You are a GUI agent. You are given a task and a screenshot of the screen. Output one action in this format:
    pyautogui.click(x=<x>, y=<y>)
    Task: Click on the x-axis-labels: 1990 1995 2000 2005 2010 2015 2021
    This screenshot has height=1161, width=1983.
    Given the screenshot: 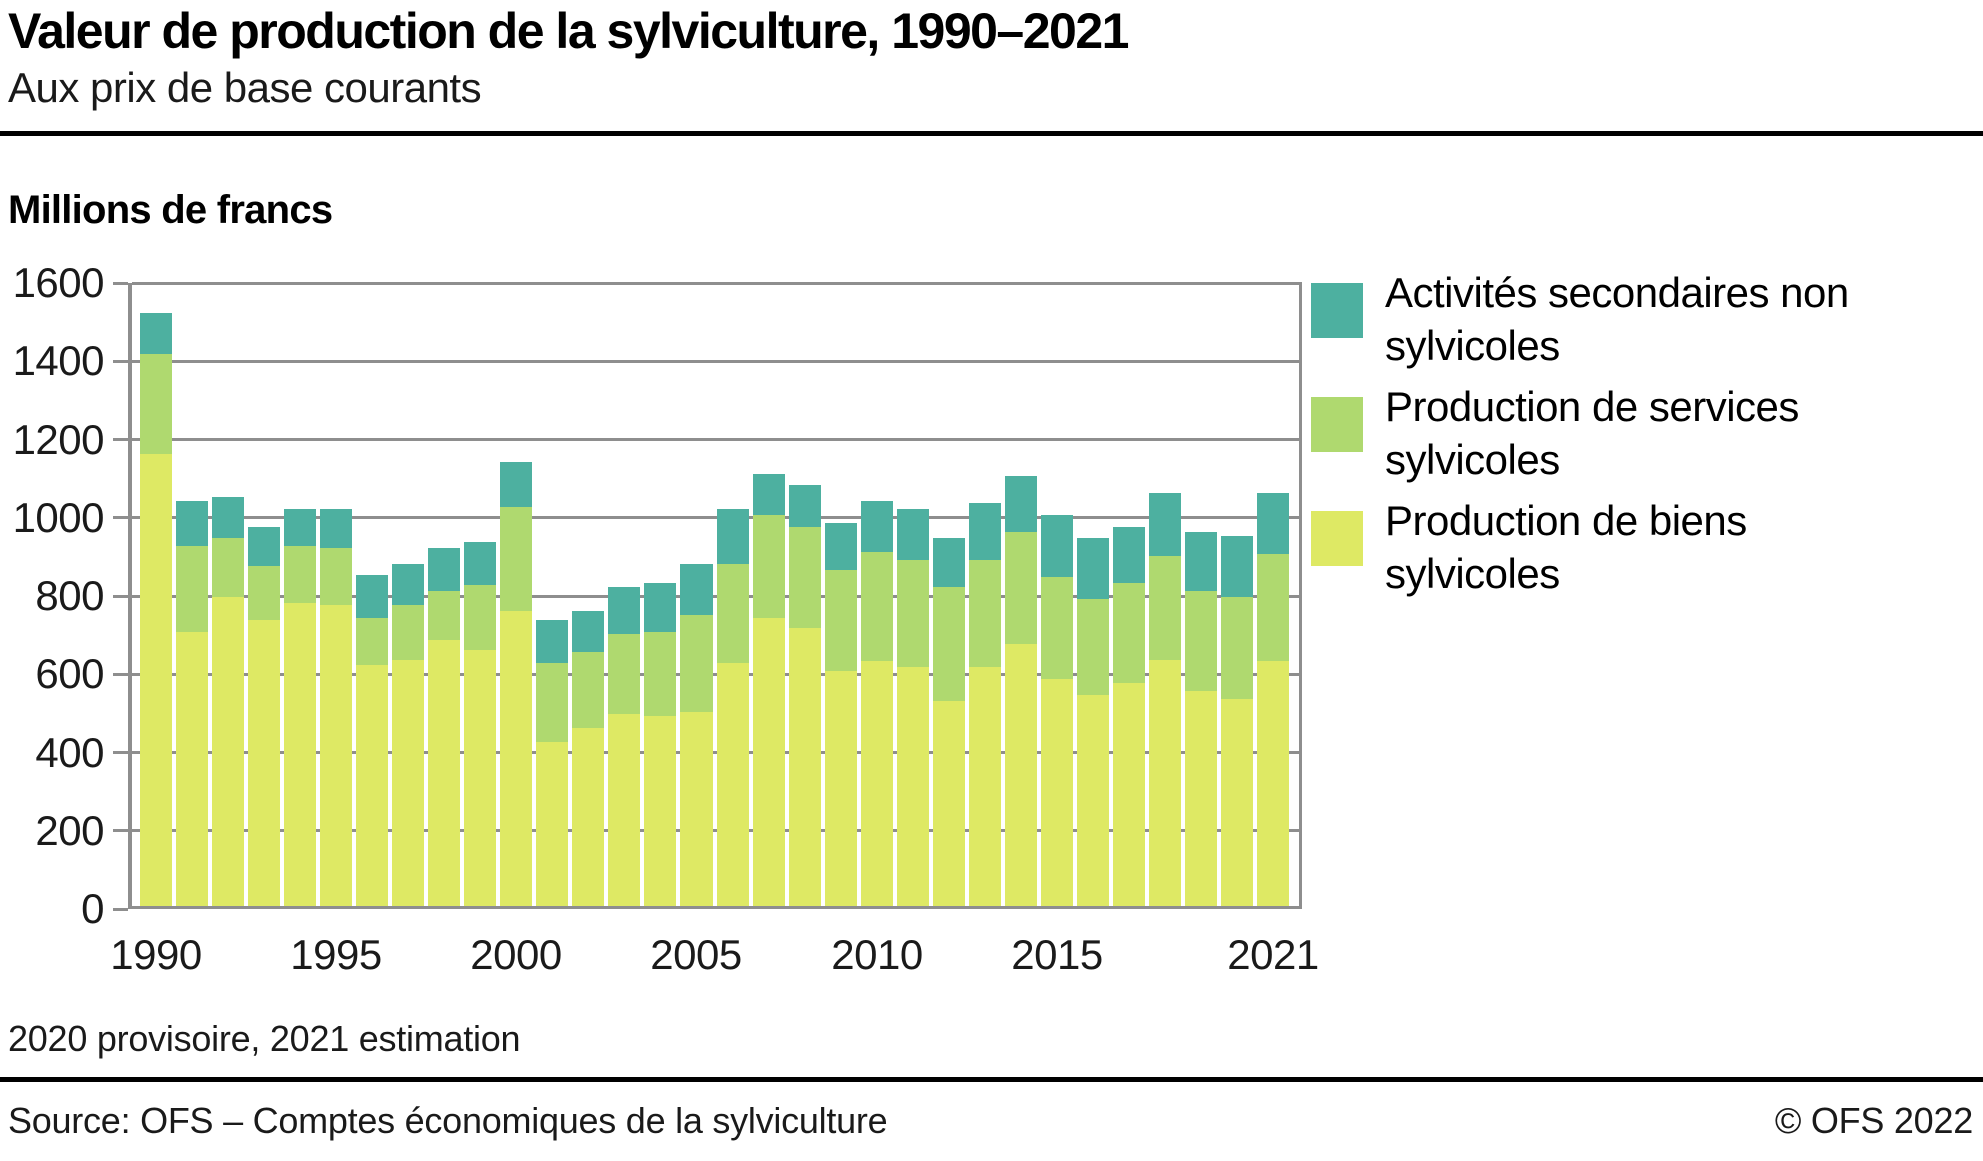 What is the action you would take?
    pyautogui.click(x=714, y=957)
    